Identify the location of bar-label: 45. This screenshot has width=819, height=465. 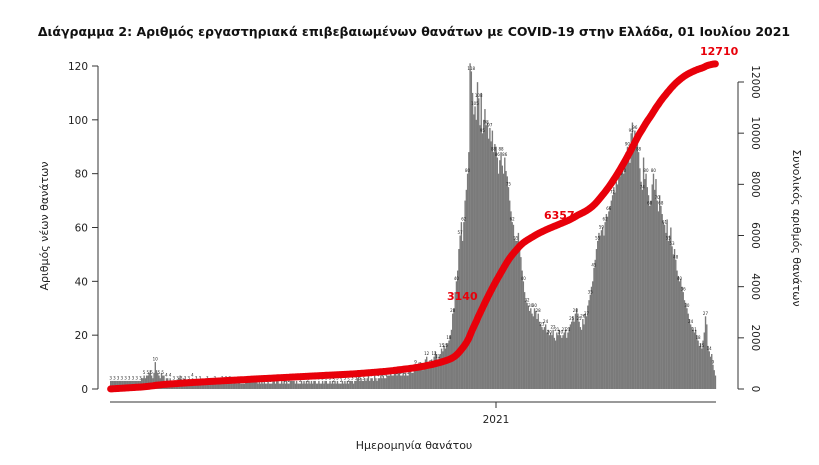
(594, 264).